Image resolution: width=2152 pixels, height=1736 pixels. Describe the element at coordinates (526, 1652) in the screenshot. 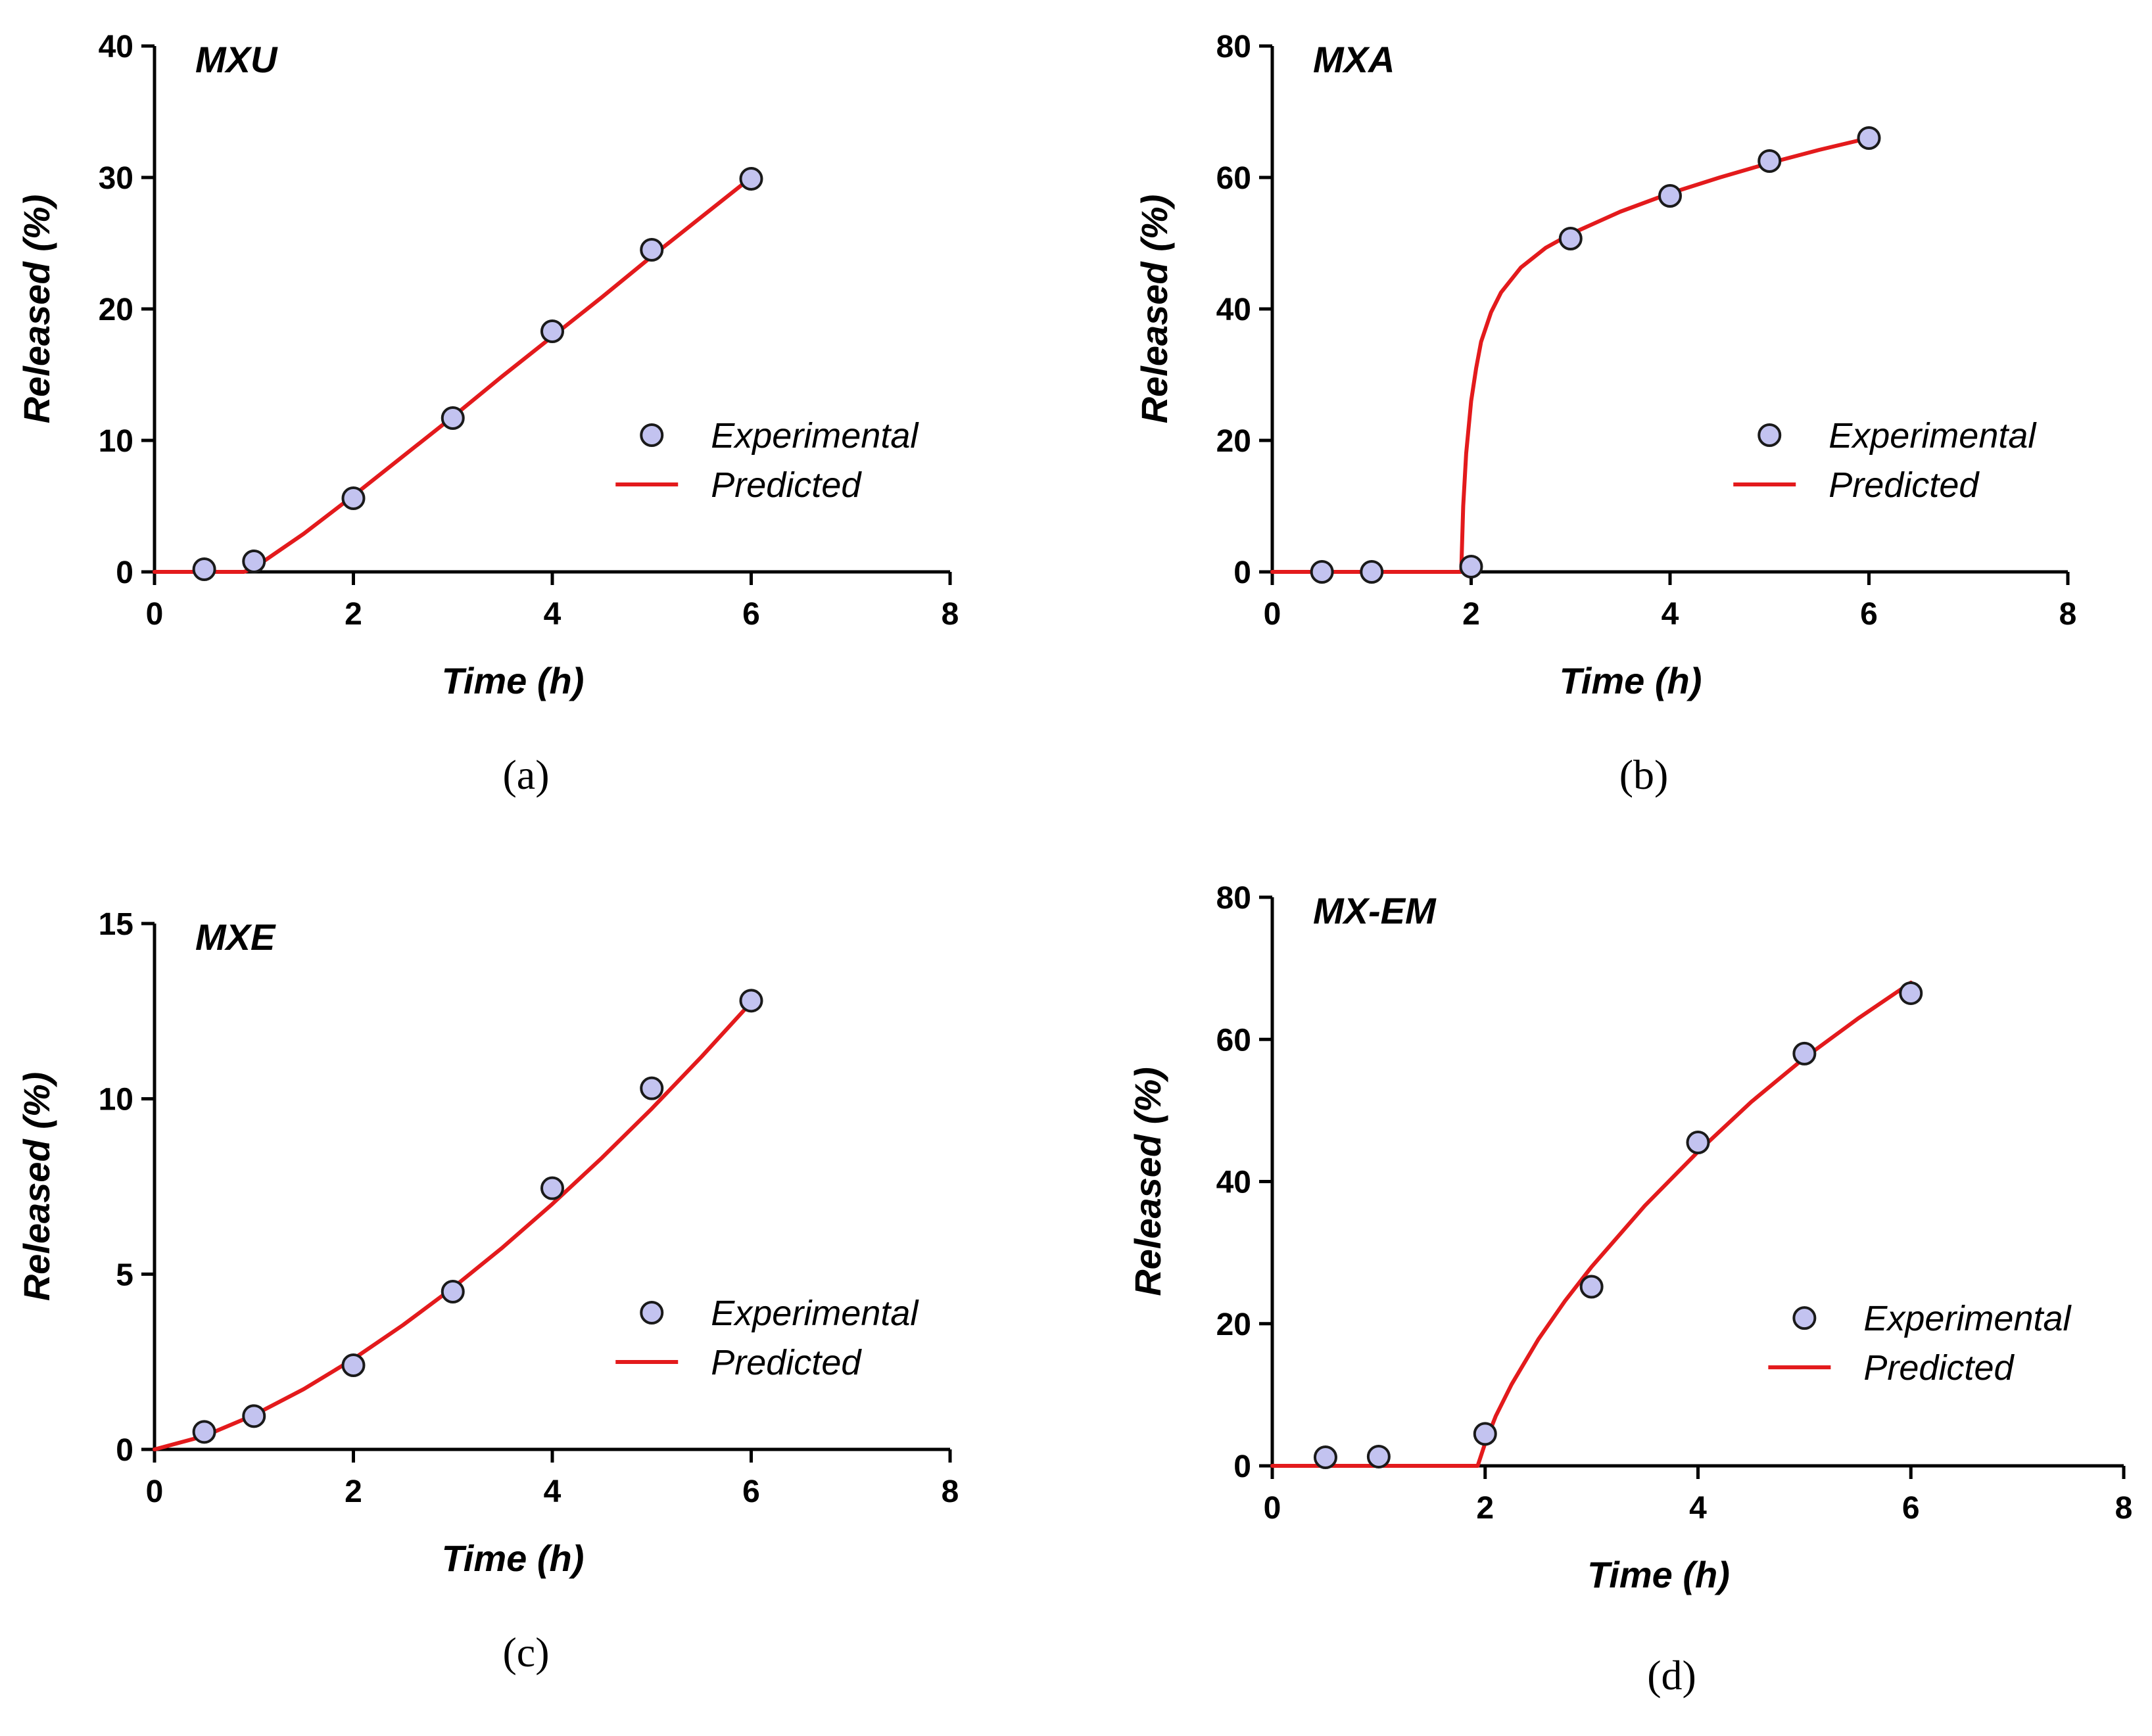

I see `panel-label: (c)` at that location.